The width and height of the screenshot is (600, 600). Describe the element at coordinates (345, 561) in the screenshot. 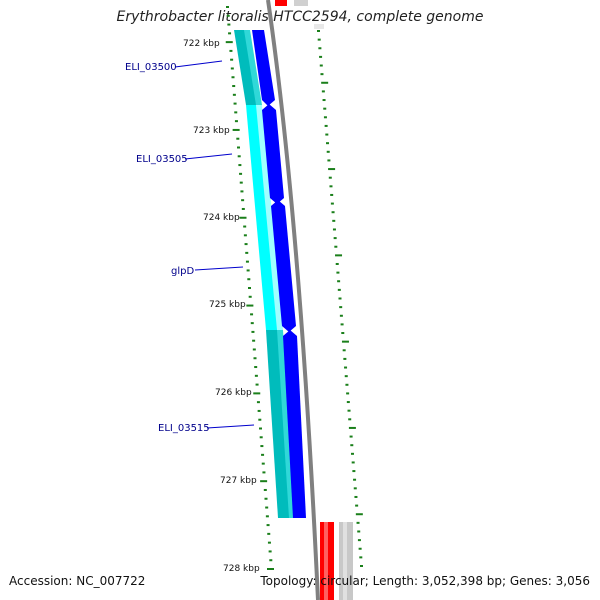

I see `reverse-feature-grey-inner` at that location.